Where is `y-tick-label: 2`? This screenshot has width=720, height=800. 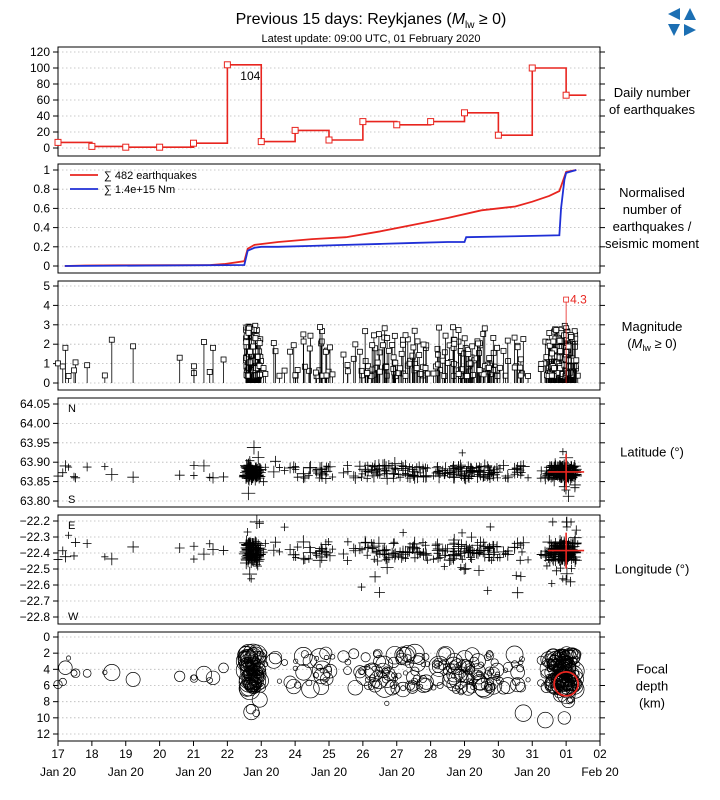
y-tick-label: 2 is located at coordinates (46, 653).